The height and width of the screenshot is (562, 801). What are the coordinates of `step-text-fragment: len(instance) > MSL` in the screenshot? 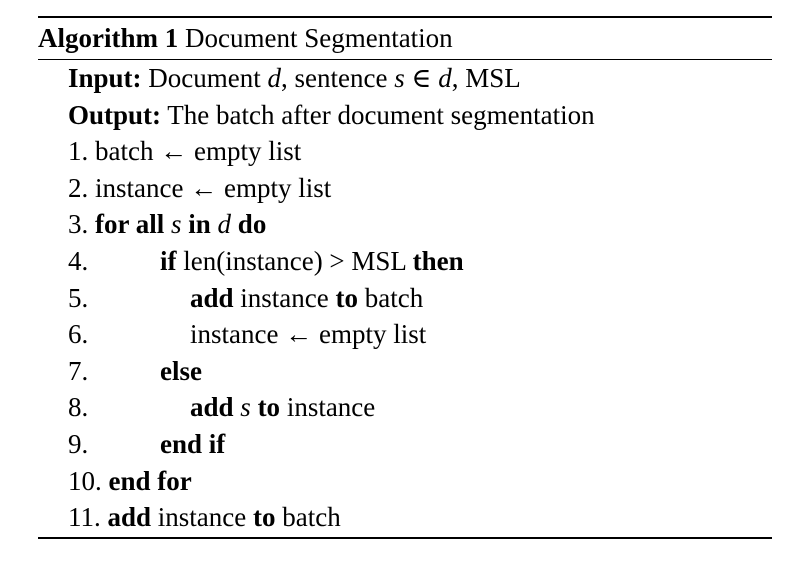 It's located at (294, 261).